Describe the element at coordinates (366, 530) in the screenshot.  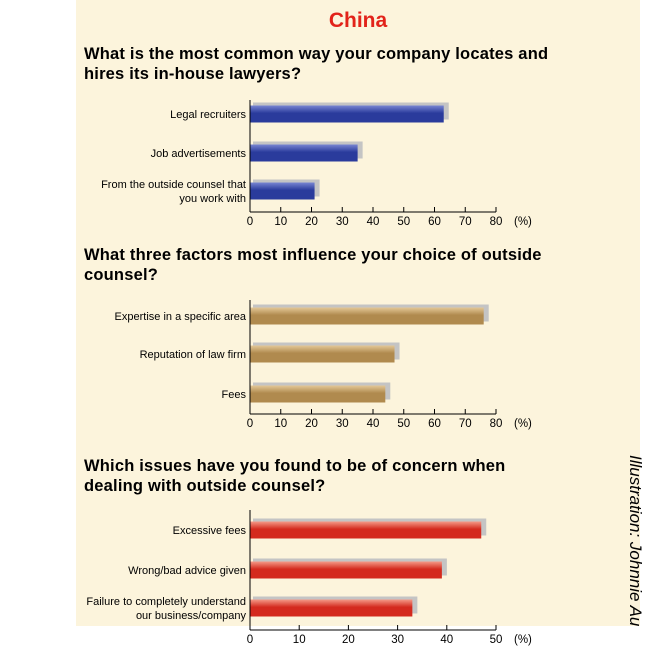
I see `bar-excessive-fees` at that location.